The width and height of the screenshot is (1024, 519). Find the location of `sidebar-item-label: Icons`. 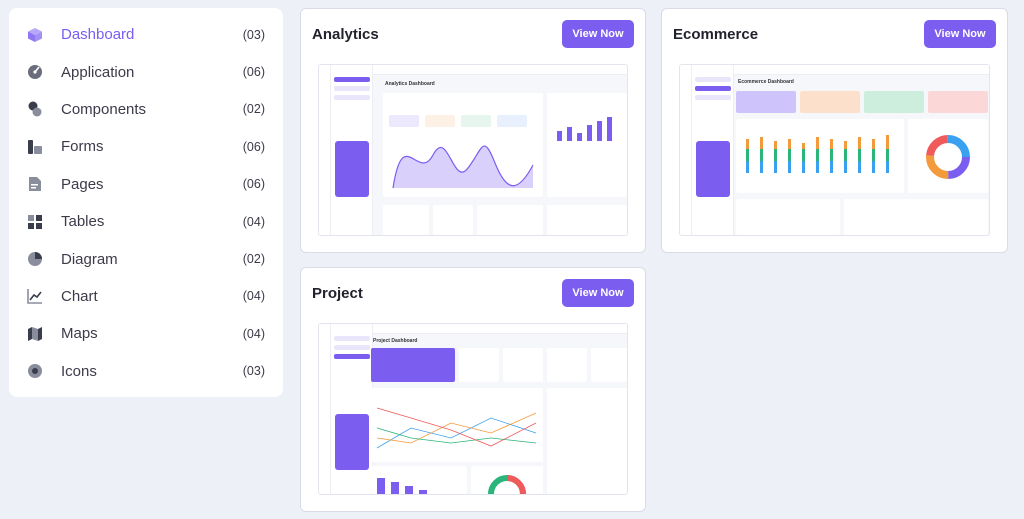

sidebar-item-label: Icons is located at coordinates (79, 371).